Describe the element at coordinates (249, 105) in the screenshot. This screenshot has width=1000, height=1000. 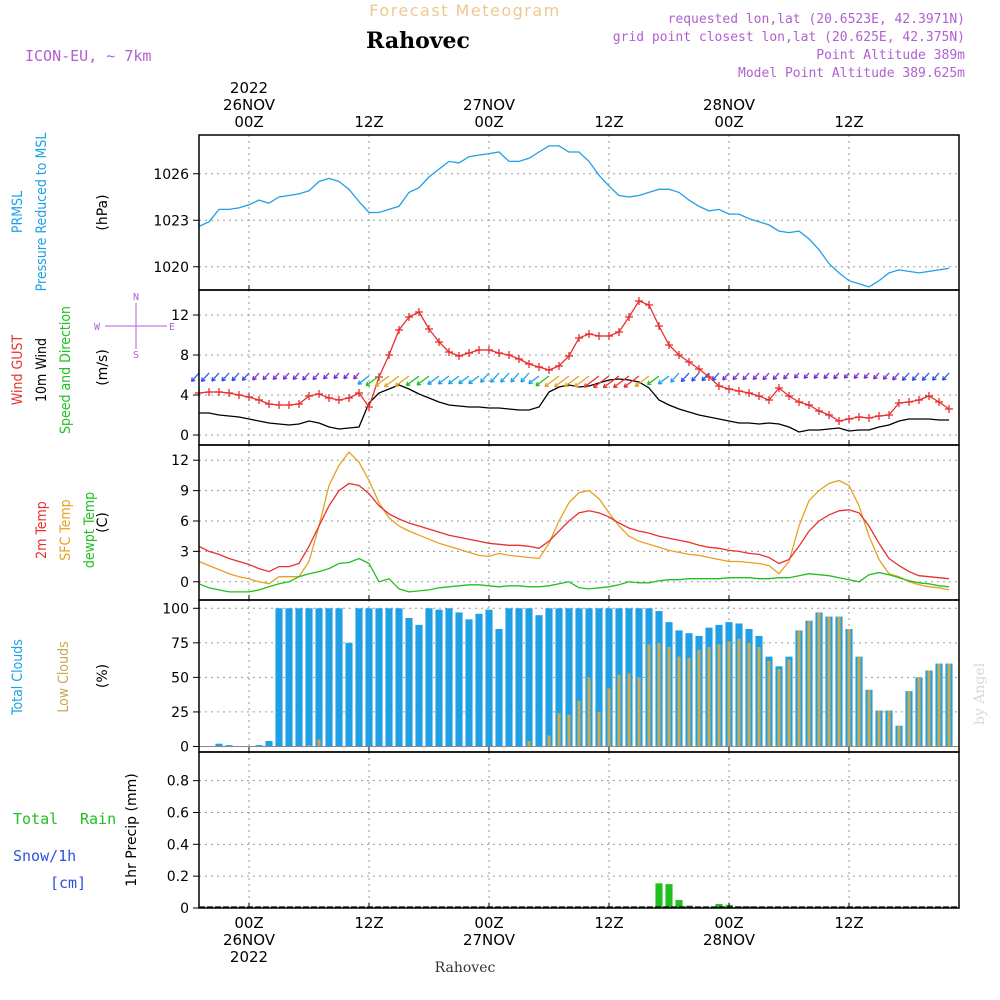
I see `time-label-top: 26NOV` at that location.